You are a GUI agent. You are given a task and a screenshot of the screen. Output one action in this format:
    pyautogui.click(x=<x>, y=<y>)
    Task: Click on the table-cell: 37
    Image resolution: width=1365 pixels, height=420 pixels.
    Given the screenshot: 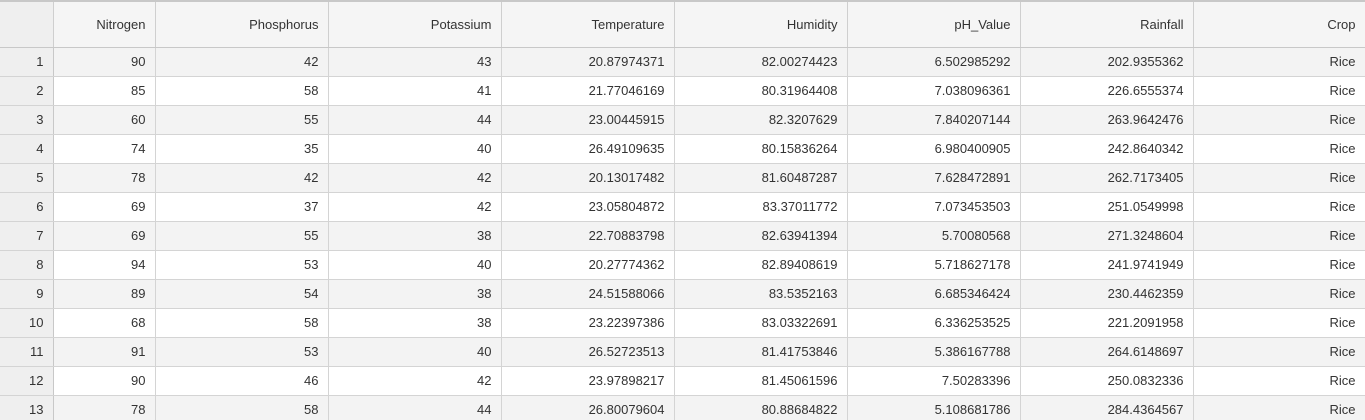 What is the action you would take?
    pyautogui.click(x=242, y=207)
    